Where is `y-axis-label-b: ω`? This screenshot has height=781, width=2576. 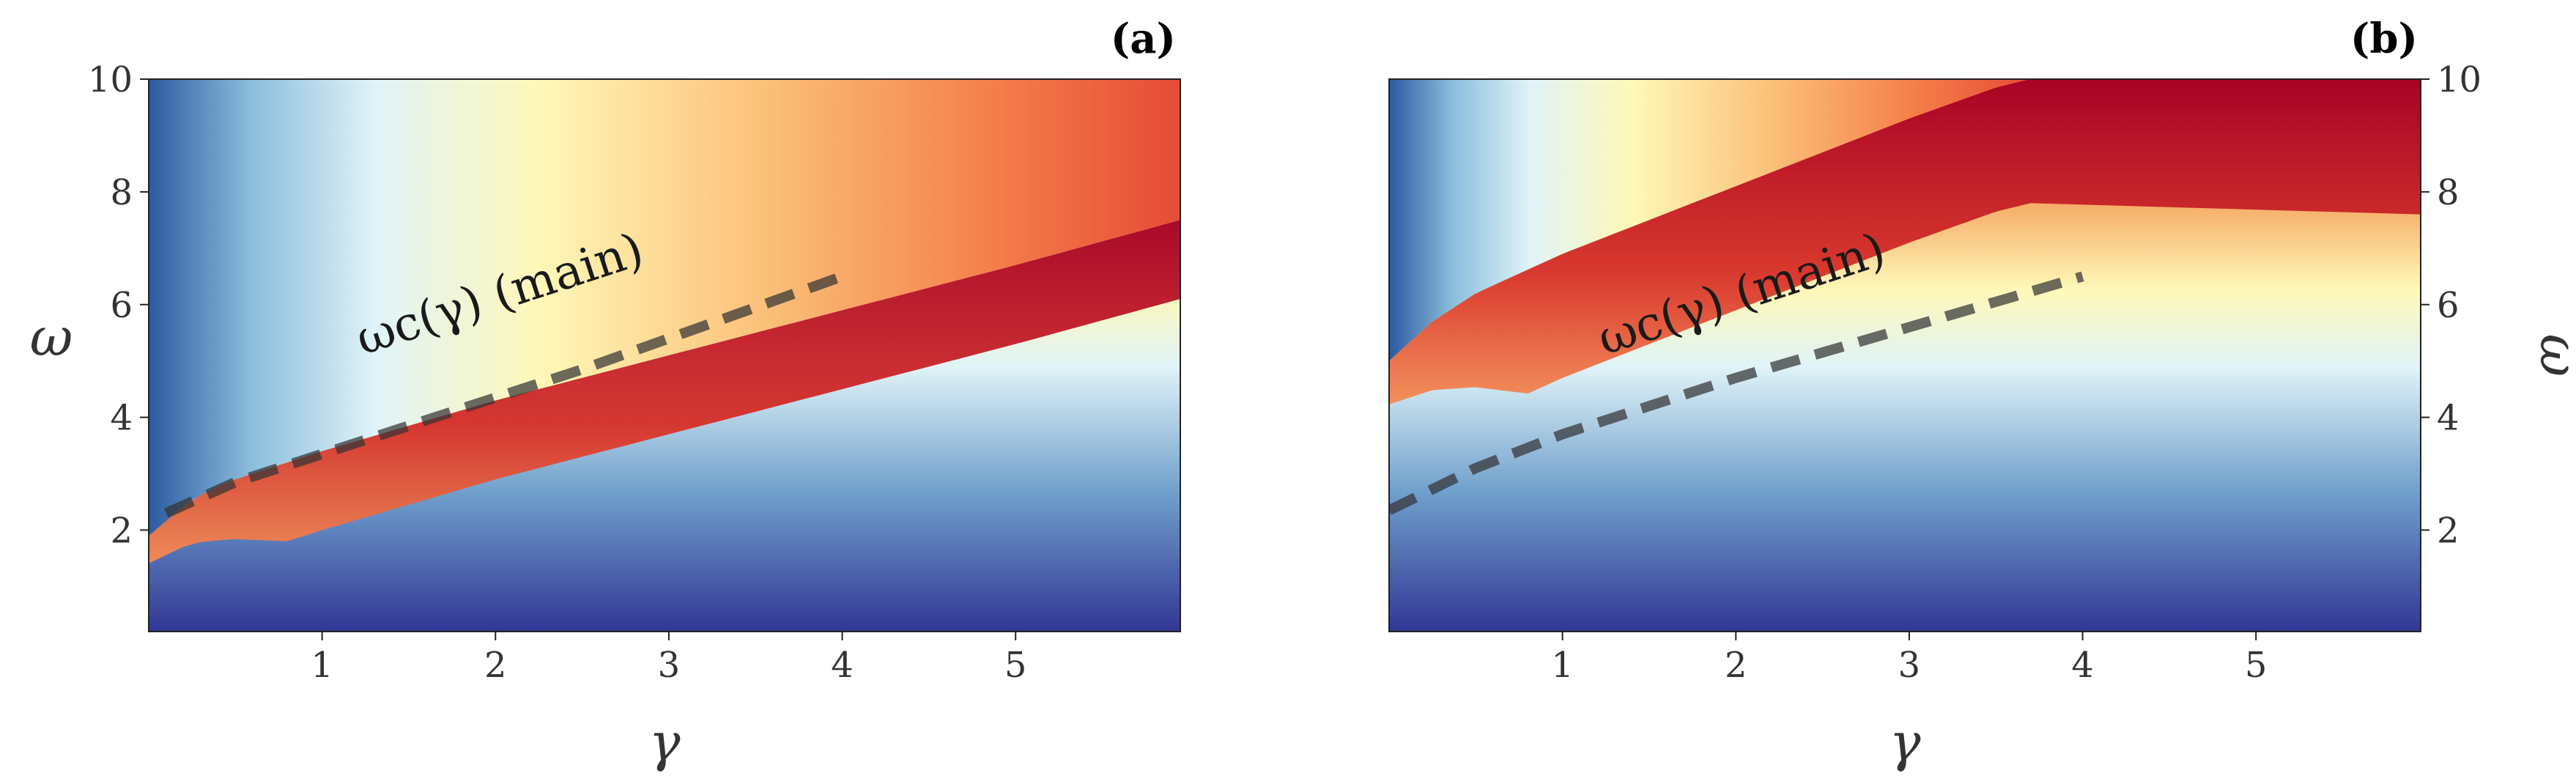
y-axis-label-b: ω is located at coordinates (2552, 355).